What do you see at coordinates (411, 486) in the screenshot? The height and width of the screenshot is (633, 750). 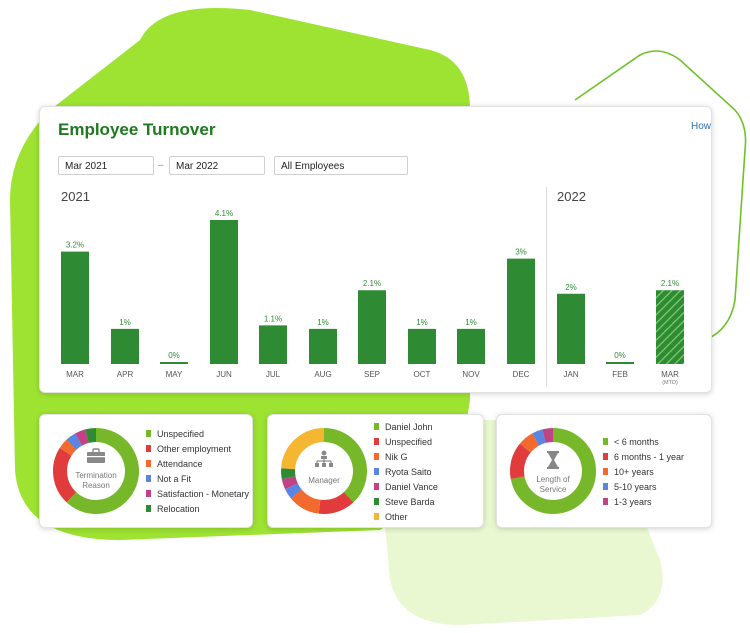 I see `legend-label: Daniel Vance` at bounding box center [411, 486].